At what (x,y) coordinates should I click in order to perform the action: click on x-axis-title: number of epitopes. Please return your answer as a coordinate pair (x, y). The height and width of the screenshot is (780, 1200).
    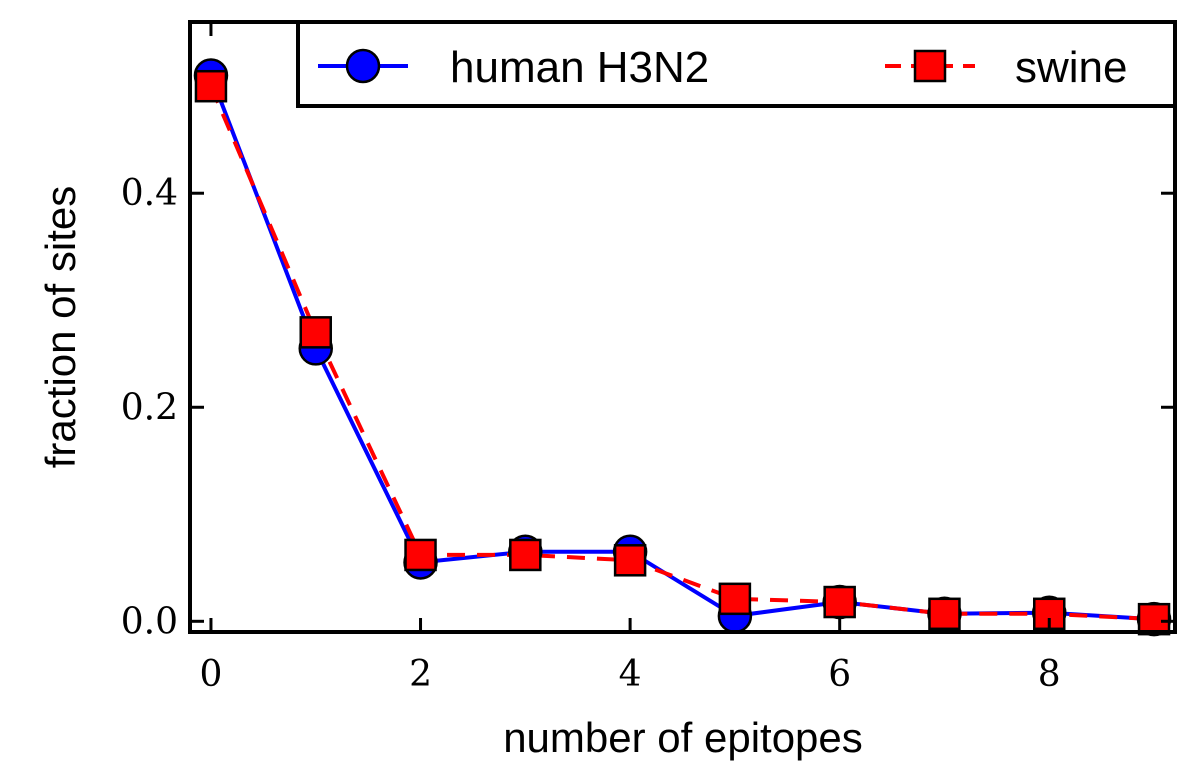
    Looking at the image, I should click on (683, 737).